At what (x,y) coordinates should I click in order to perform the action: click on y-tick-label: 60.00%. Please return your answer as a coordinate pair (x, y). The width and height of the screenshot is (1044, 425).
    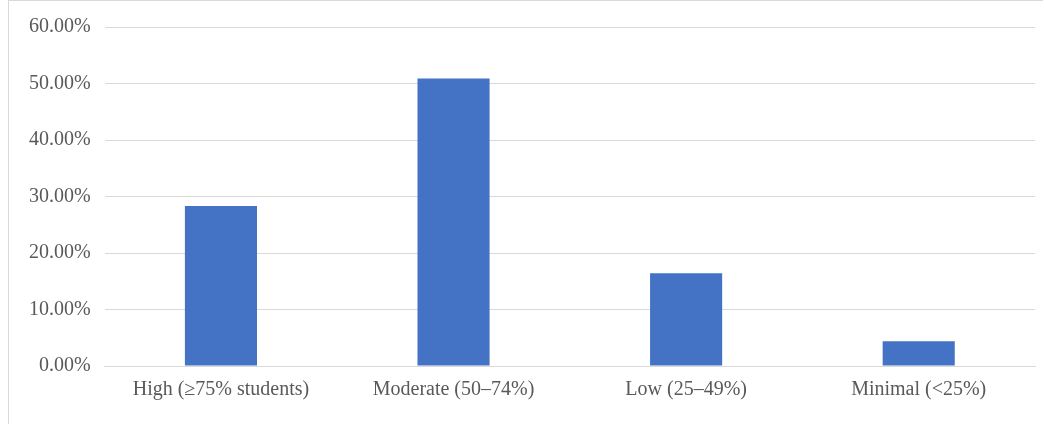
    Looking at the image, I should click on (59, 25).